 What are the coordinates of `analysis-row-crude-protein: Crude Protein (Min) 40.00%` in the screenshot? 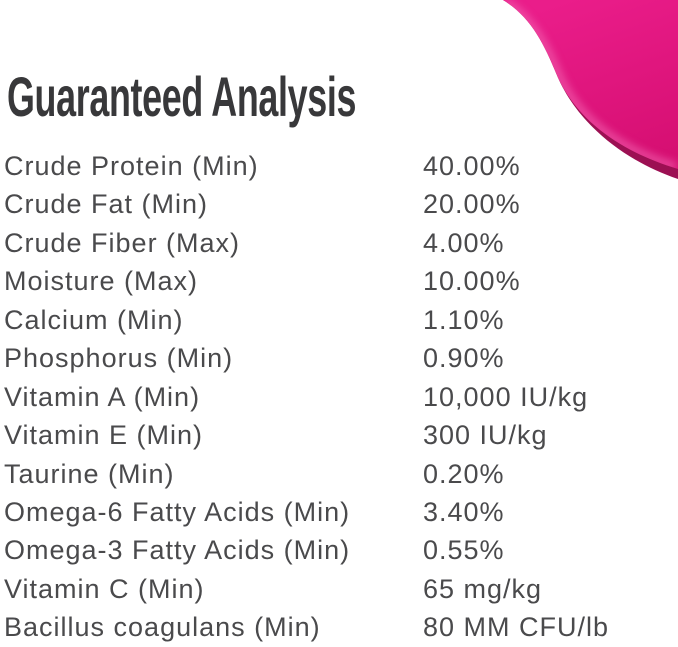 It's located at (341, 166).